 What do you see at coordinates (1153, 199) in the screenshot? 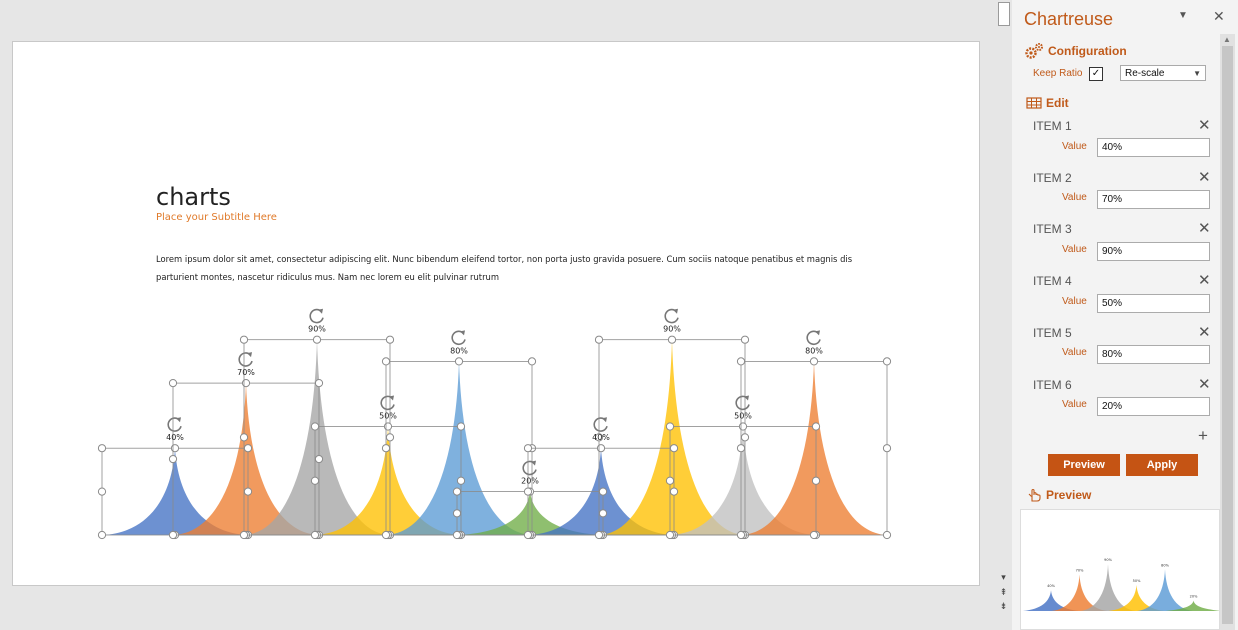
I see `item-2-value-input` at bounding box center [1153, 199].